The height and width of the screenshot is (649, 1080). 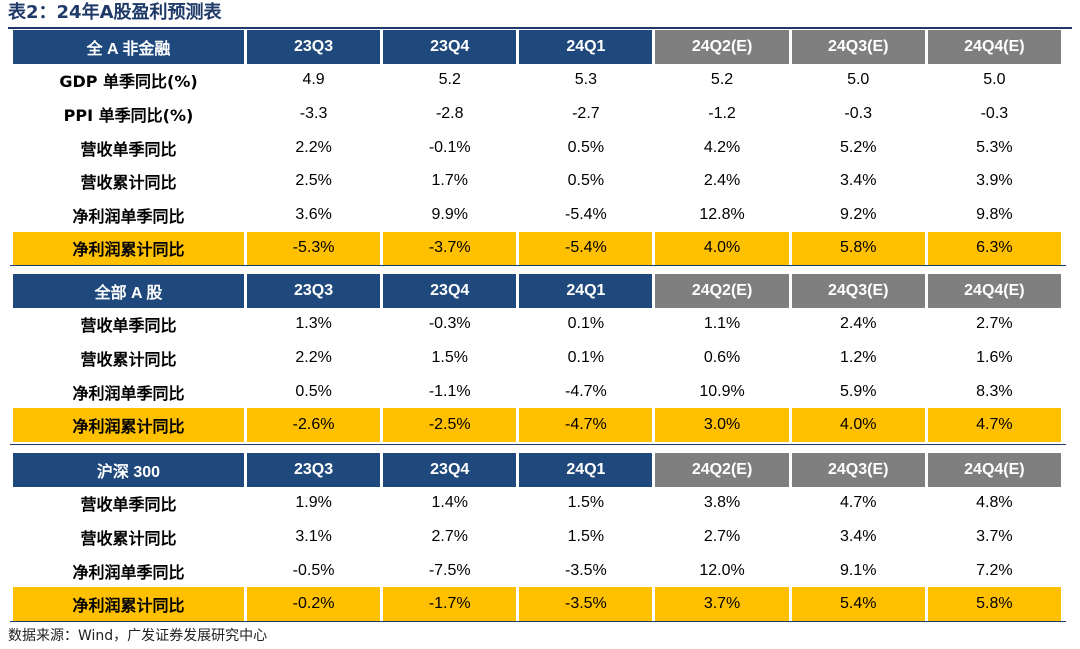 What do you see at coordinates (450, 248) in the screenshot?
I see `table-cell: -3.7%` at bounding box center [450, 248].